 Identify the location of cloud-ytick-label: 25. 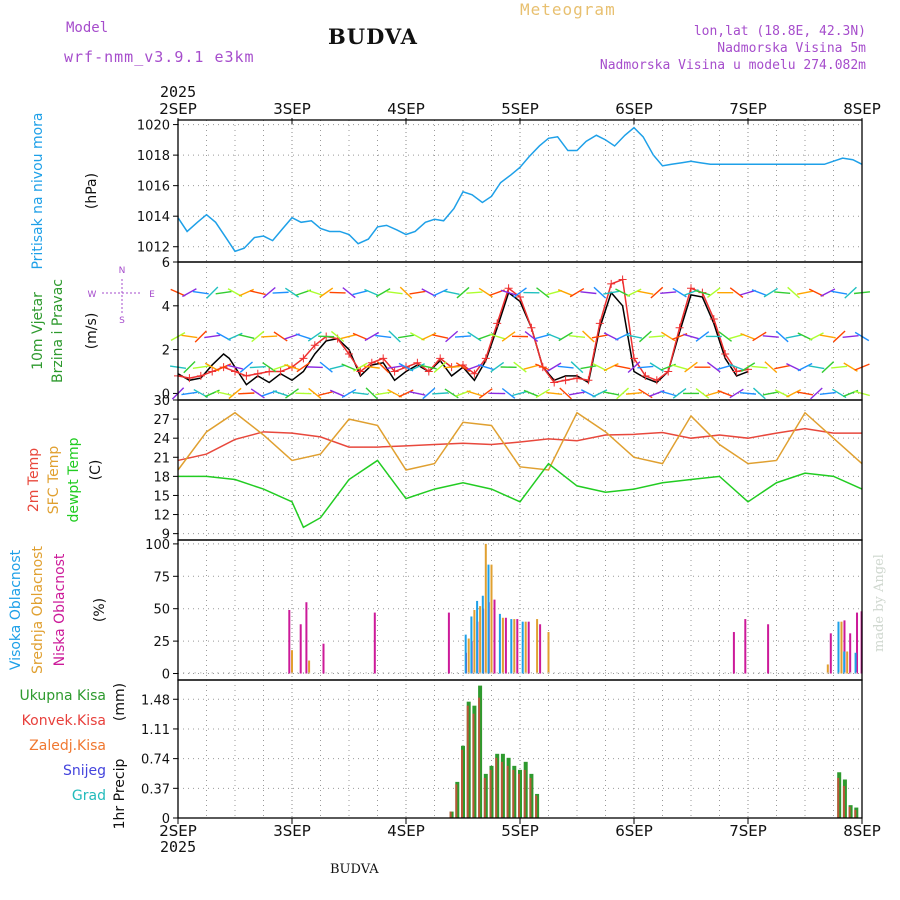
(161, 642).